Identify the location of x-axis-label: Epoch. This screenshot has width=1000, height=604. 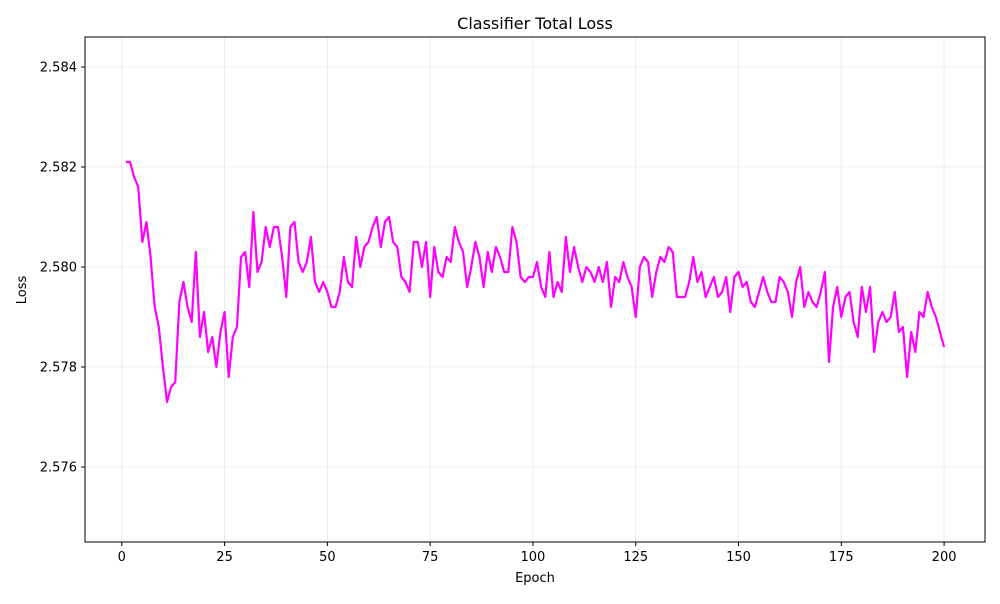
(535, 578).